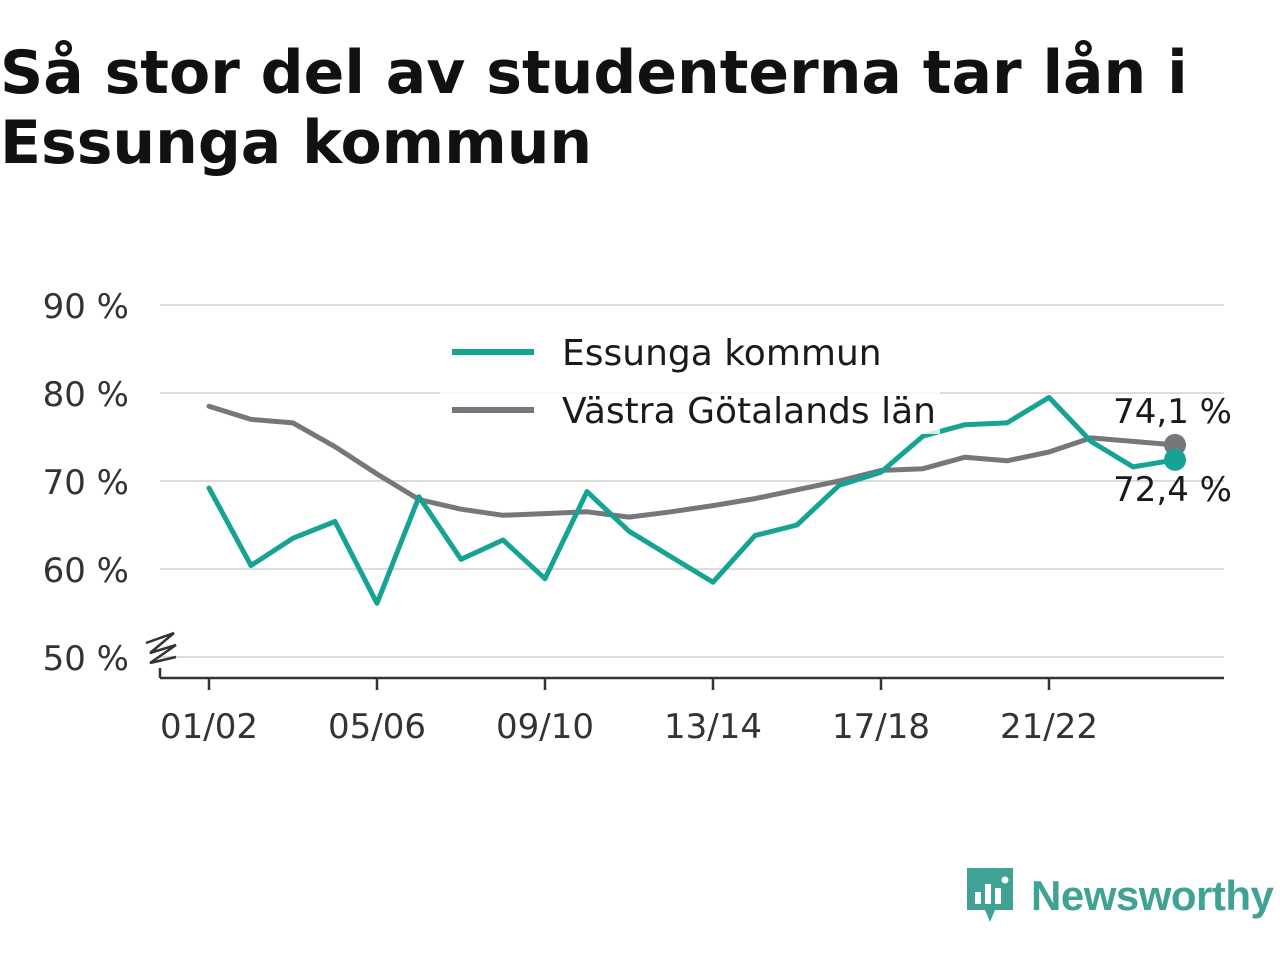 The image size is (1280, 960). Describe the element at coordinates (161, 648) in the screenshot. I see `axis-break-icon` at that location.